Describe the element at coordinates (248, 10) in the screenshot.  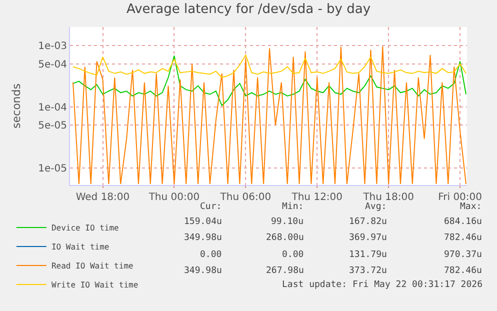
I see `chart-title: Average latency for /dev/sda - by day` at that location.